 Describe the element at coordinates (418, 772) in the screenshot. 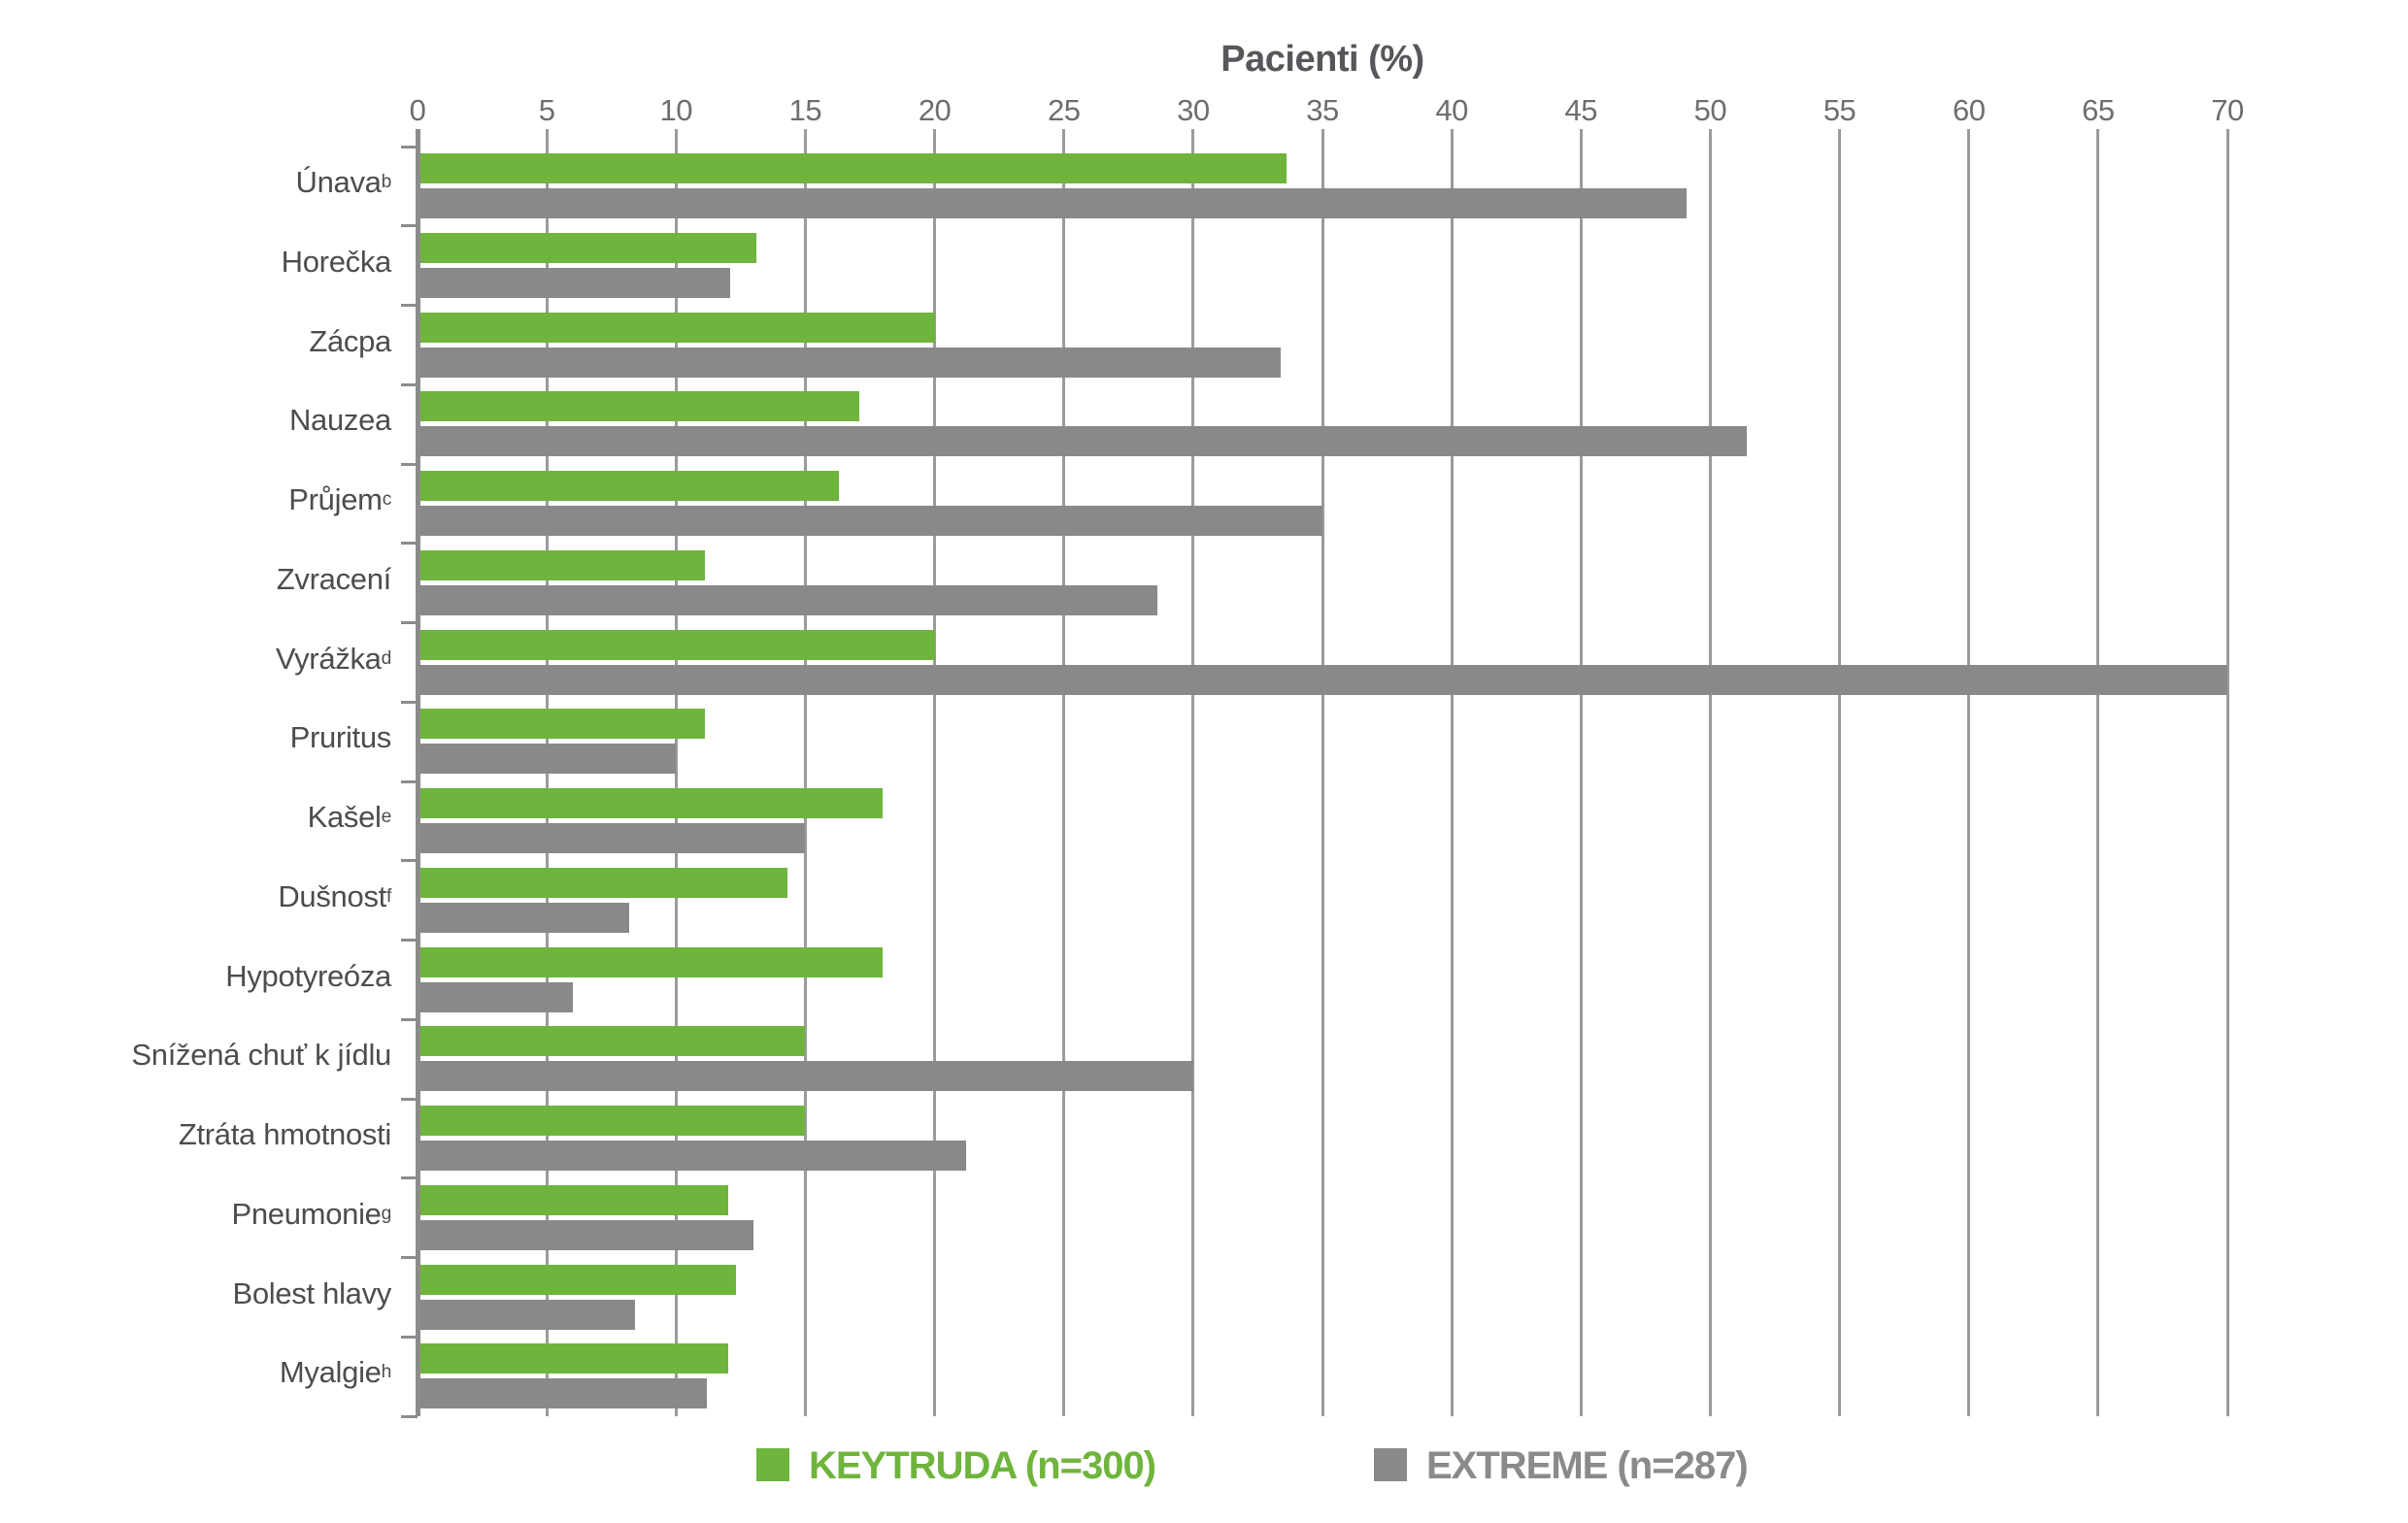

I see `y-axis-line` at that location.